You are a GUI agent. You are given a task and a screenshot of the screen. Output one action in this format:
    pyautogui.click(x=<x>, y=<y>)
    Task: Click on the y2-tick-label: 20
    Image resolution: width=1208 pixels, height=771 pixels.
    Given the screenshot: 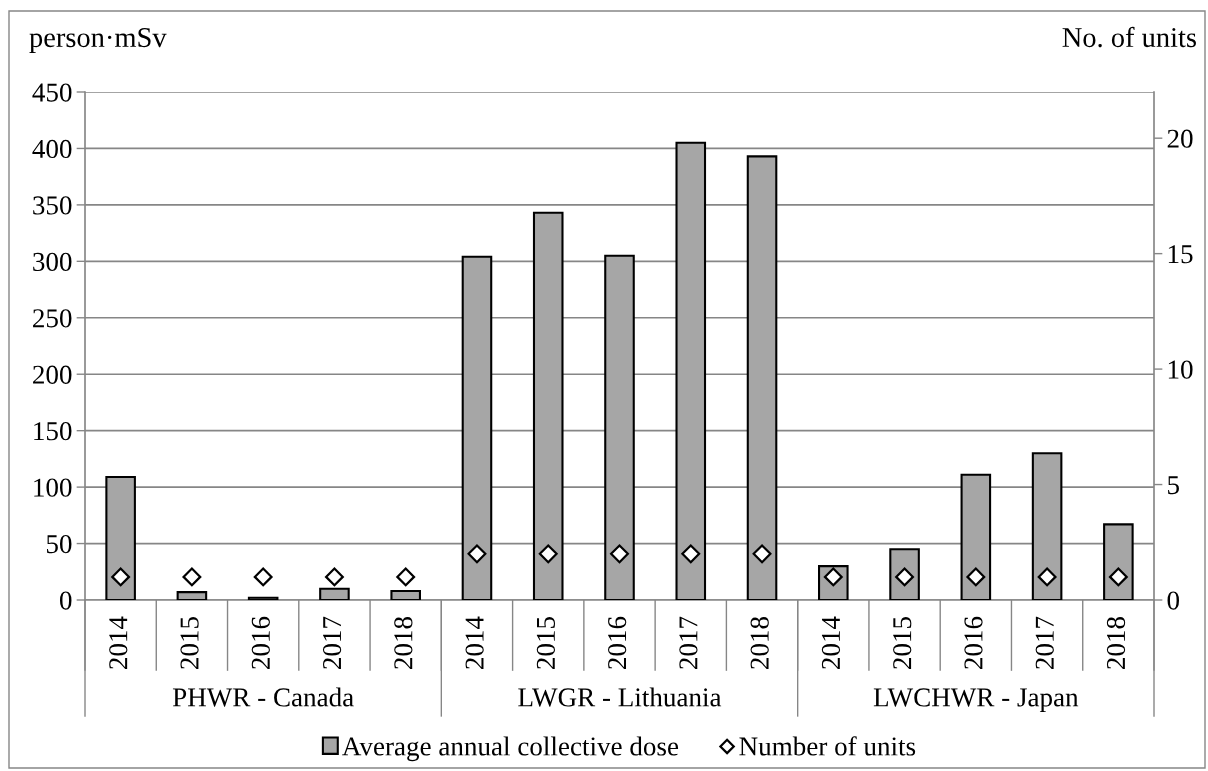 What is the action you would take?
    pyautogui.click(x=1180, y=138)
    